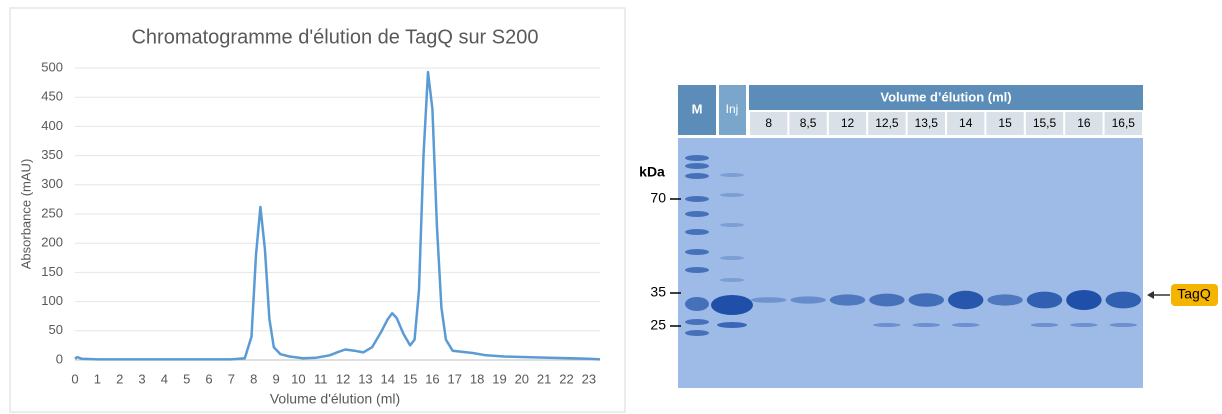  Describe the element at coordinates (658, 198) in the screenshot. I see `marker-label: 70` at that location.